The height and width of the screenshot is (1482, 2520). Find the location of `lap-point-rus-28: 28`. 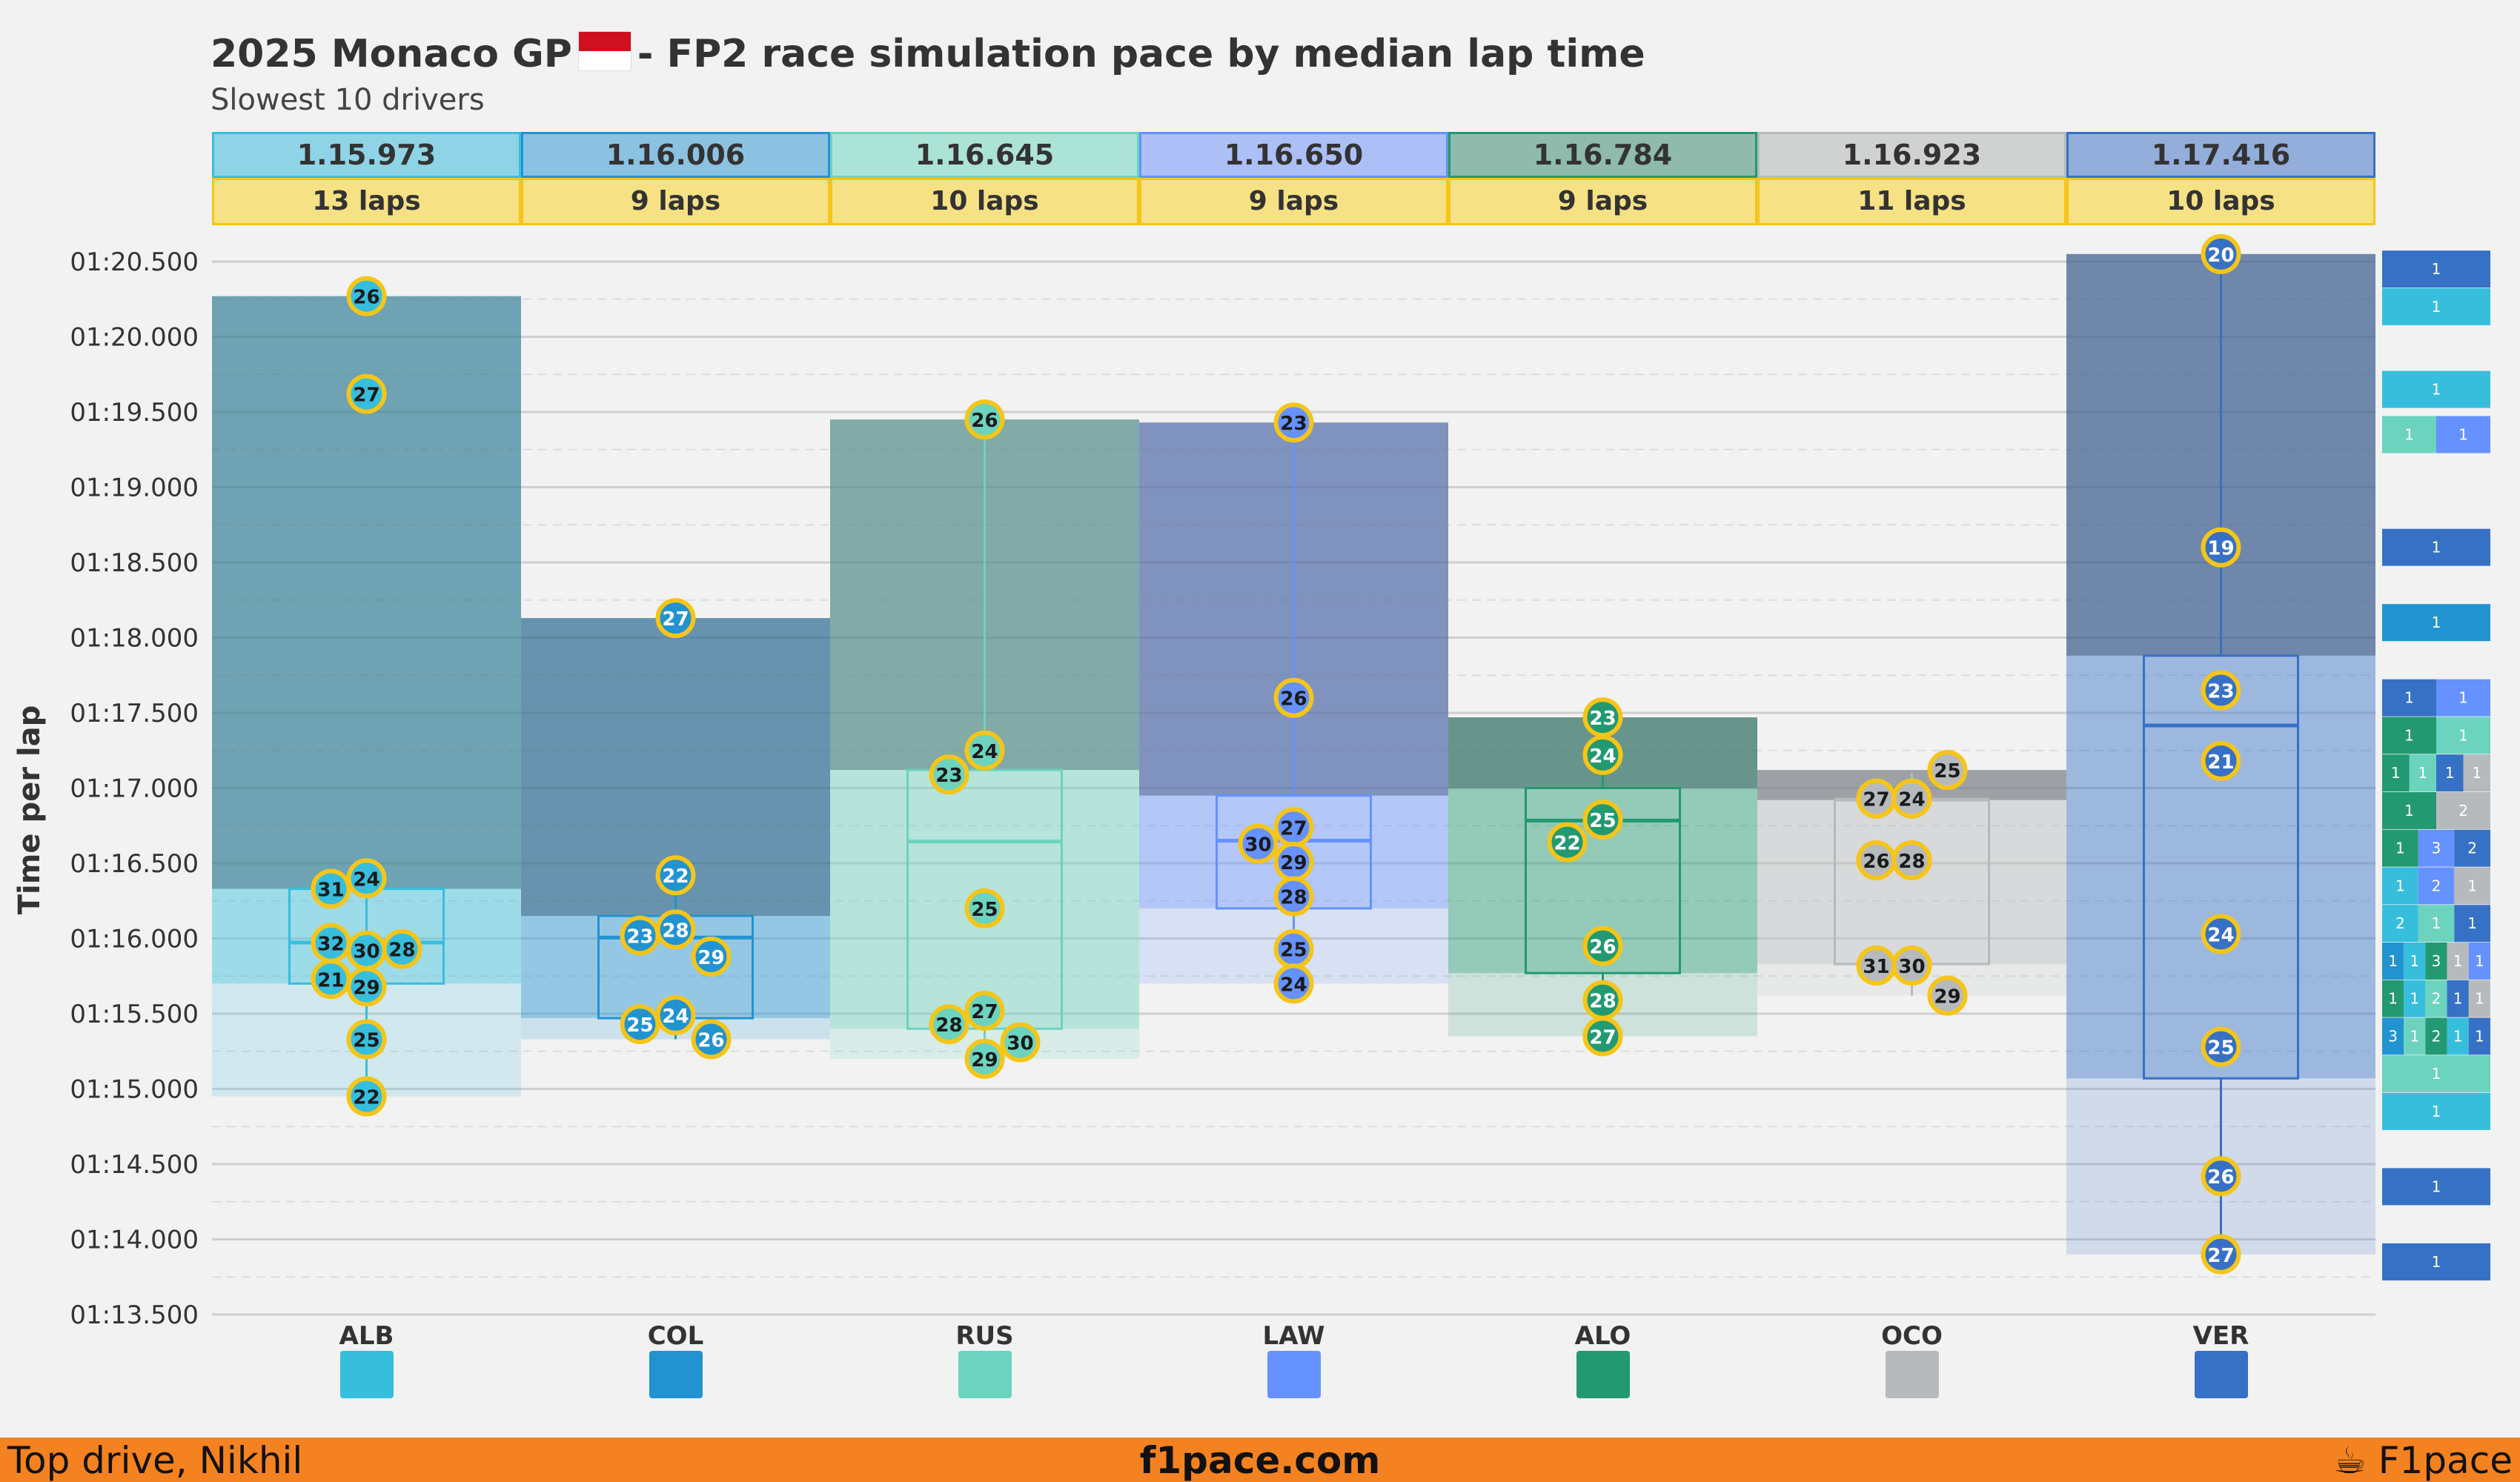

lap-point-rus-28: 28 is located at coordinates (949, 1024).